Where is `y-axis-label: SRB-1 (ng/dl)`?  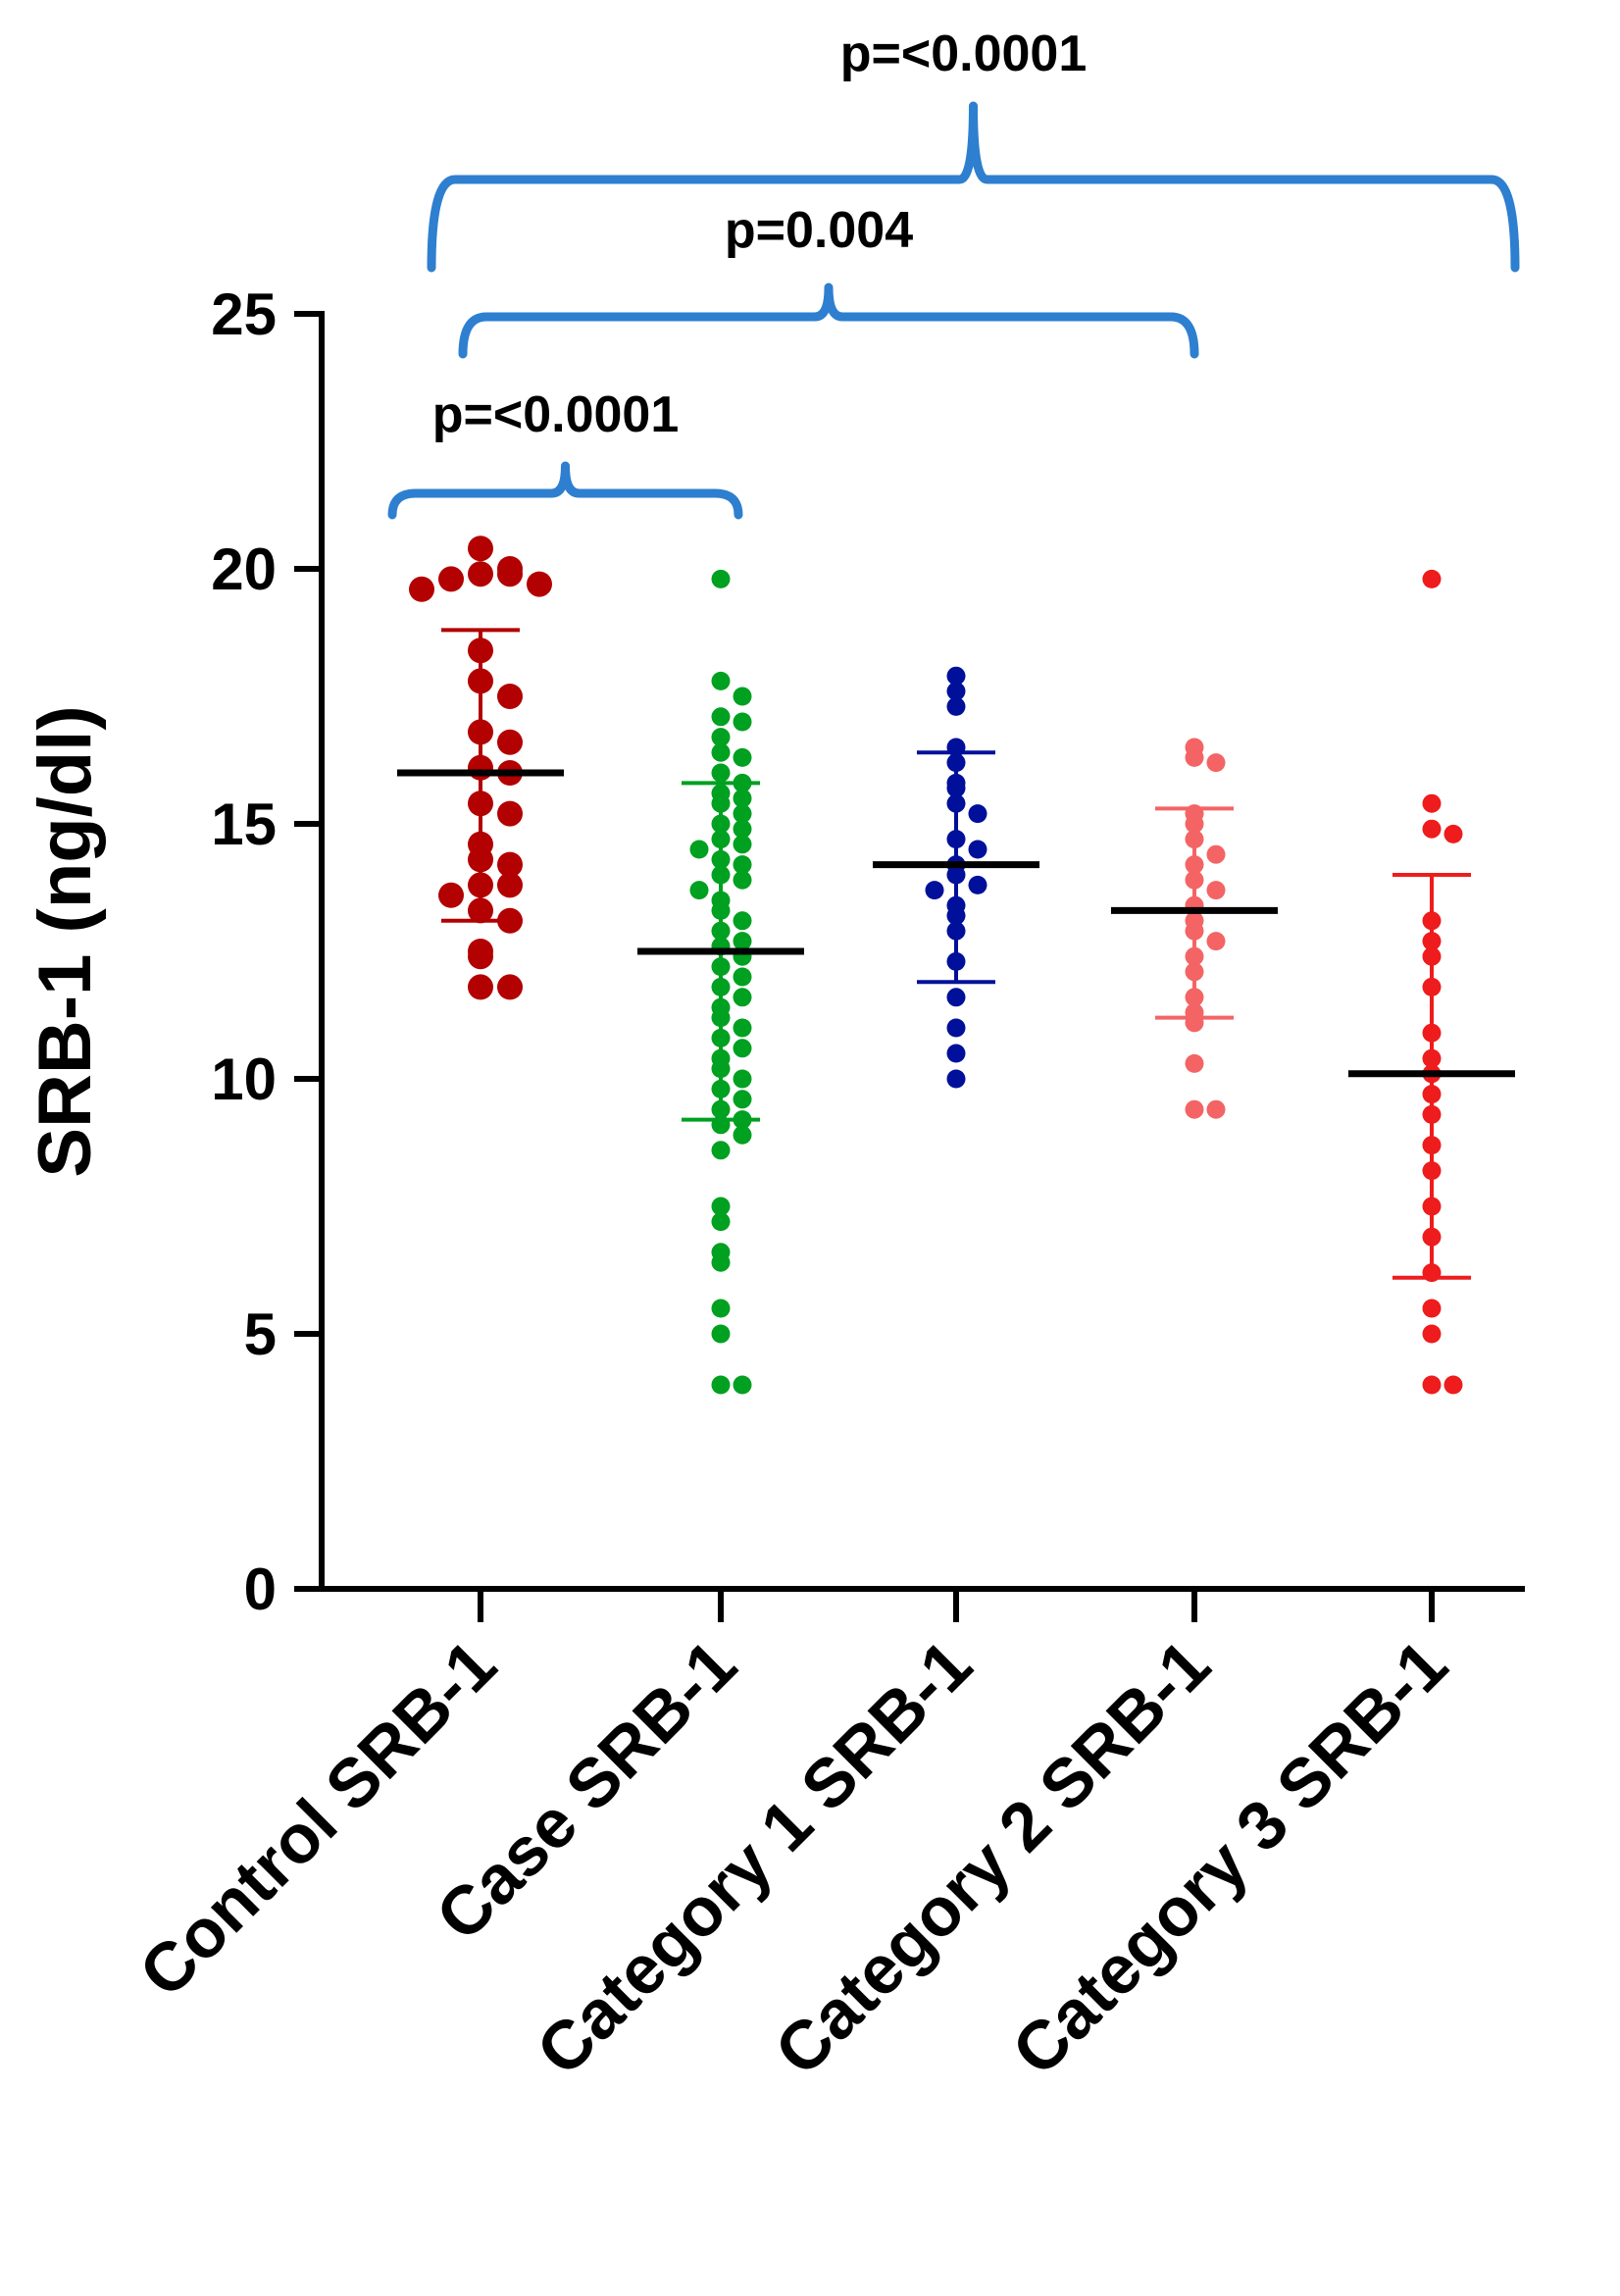
y-axis-label: SRB-1 (ng/dl) is located at coordinates (65, 941).